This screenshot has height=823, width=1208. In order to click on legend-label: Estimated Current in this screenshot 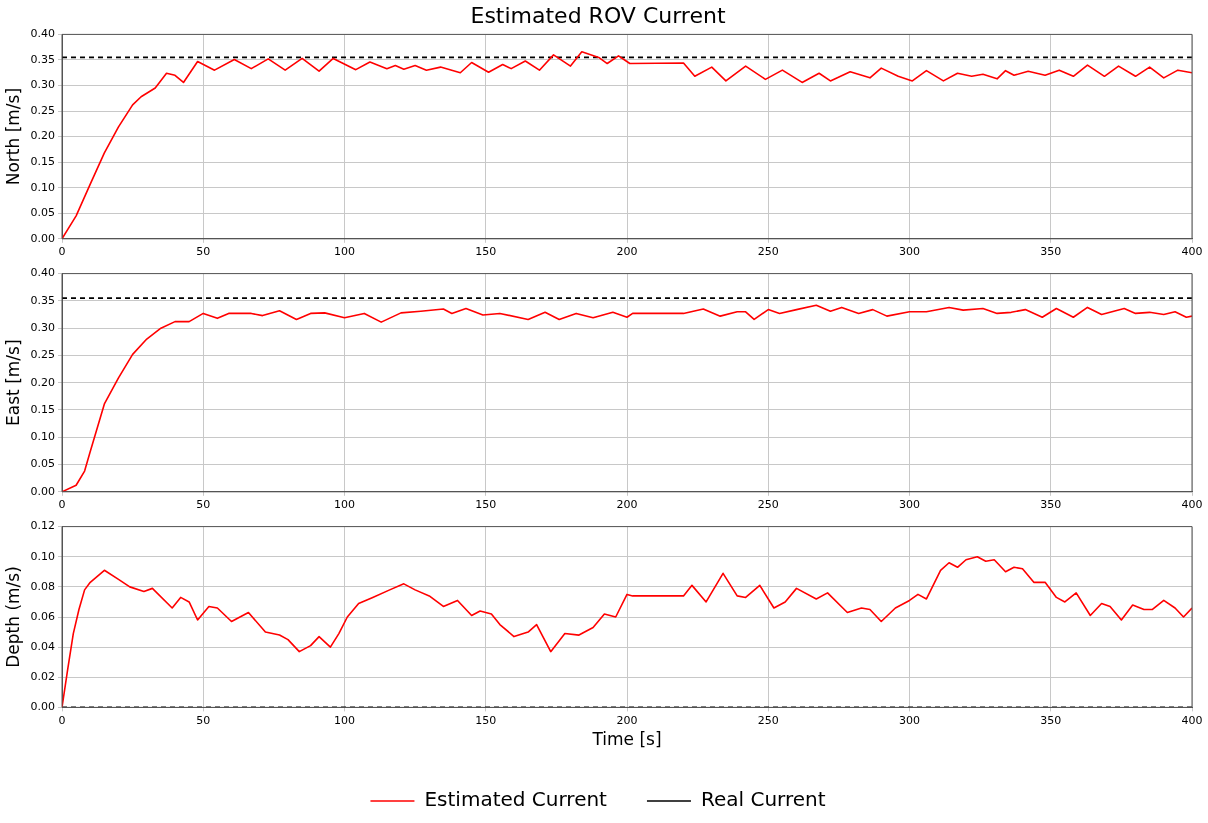, I will do `click(516, 799)`.